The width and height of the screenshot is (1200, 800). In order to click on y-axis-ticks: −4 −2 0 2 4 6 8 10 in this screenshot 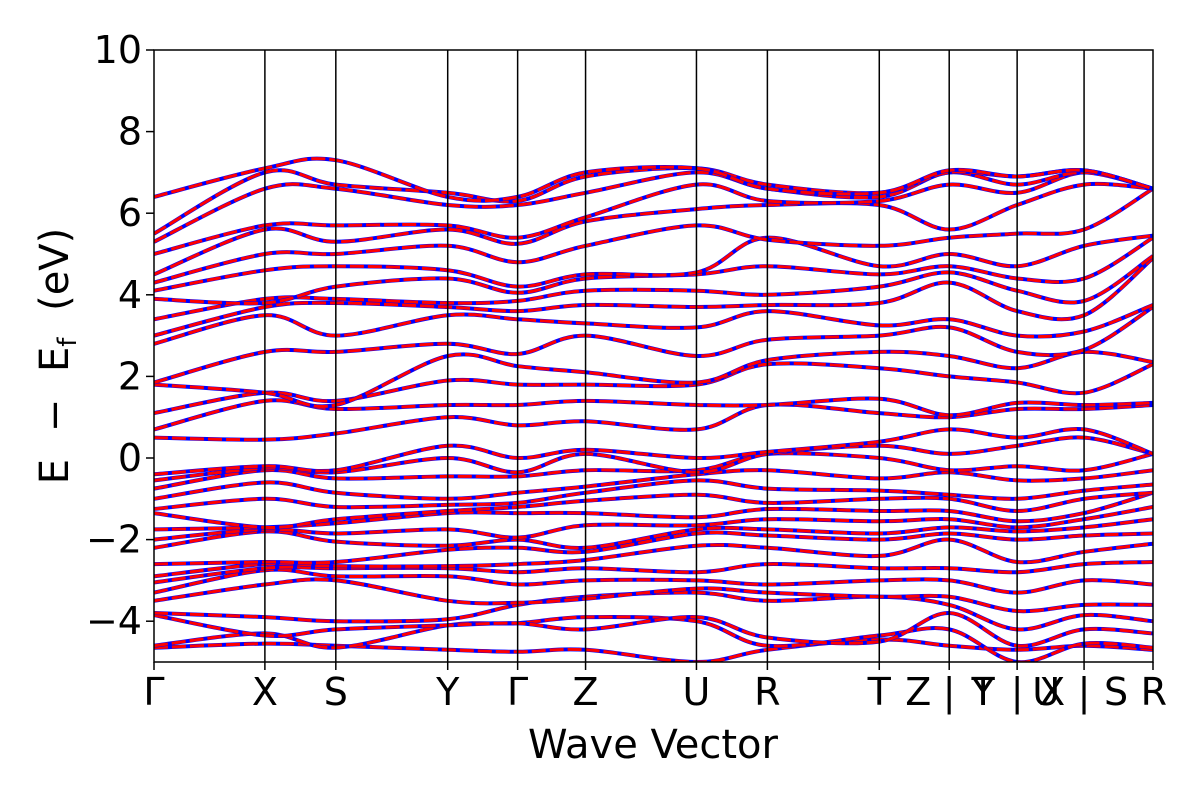, I will do `click(120, 335)`.